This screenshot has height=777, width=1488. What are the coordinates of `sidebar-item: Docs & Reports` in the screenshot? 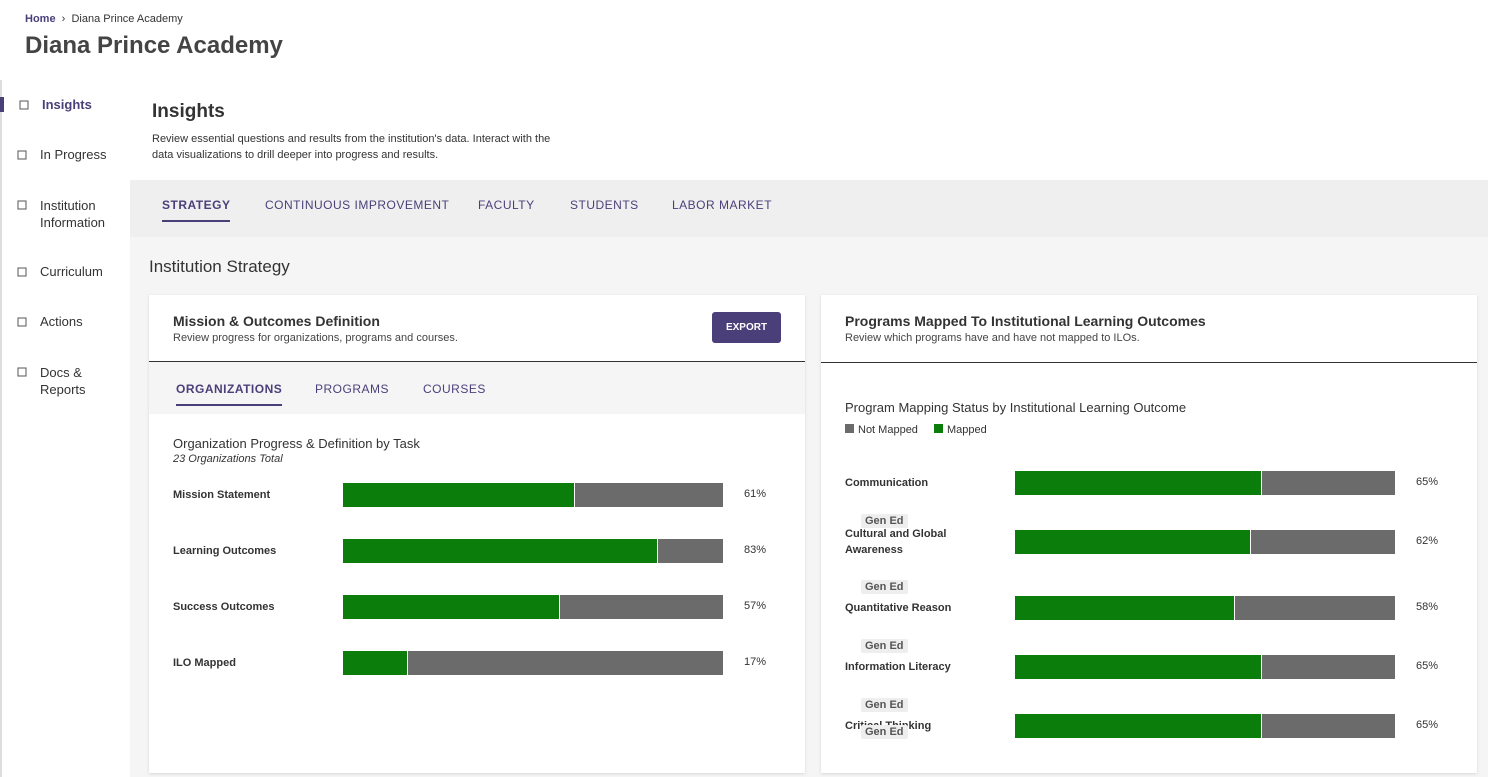 It's located at (62, 381).